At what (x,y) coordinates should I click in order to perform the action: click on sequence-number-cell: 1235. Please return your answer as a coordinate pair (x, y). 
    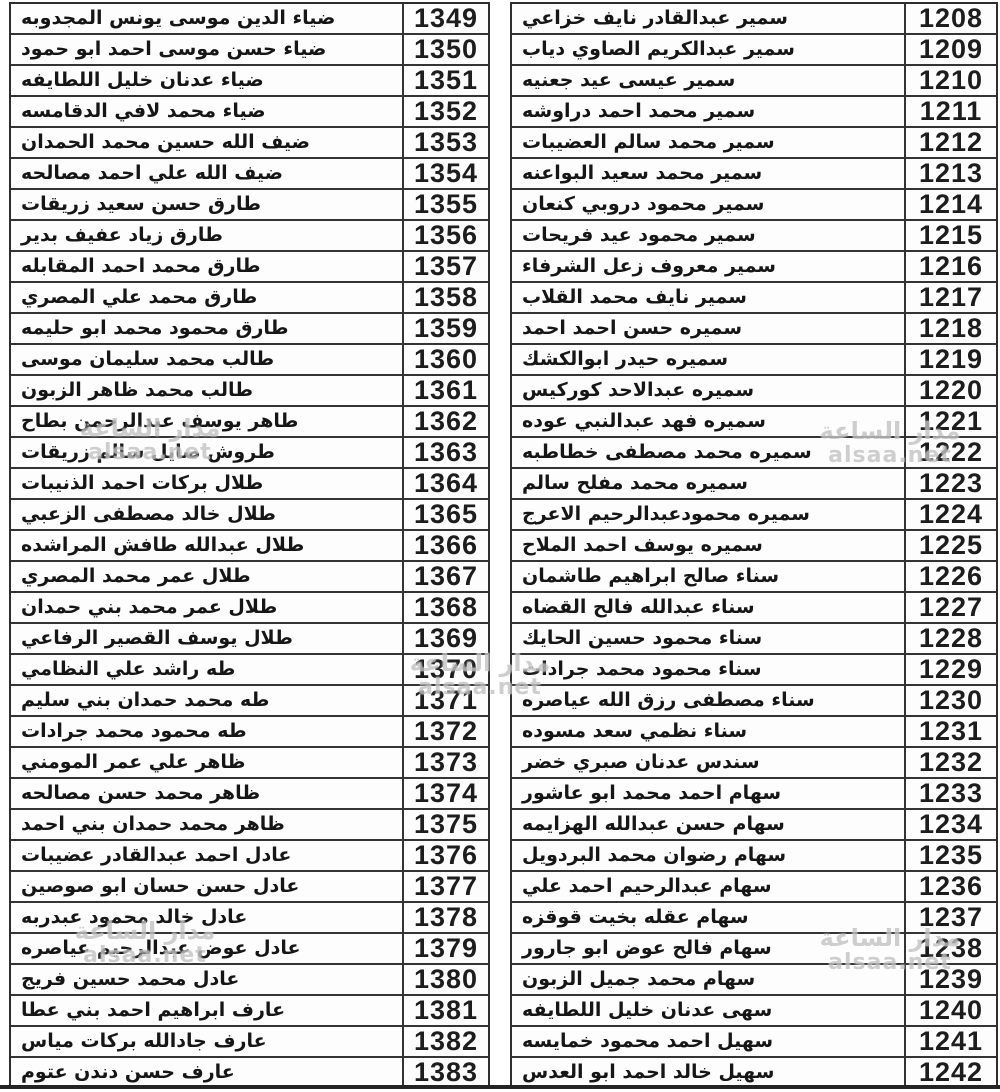
    Looking at the image, I should click on (950, 855).